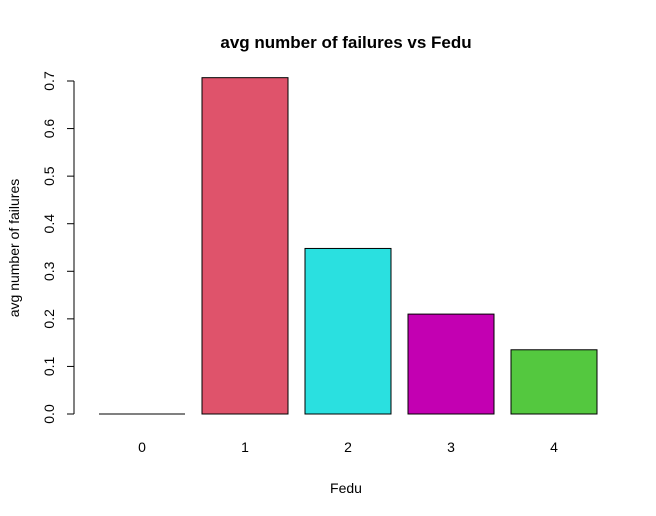 The height and width of the screenshot is (516, 656). What do you see at coordinates (49, 414) in the screenshot?
I see `y-tick-label: 0.0` at bounding box center [49, 414].